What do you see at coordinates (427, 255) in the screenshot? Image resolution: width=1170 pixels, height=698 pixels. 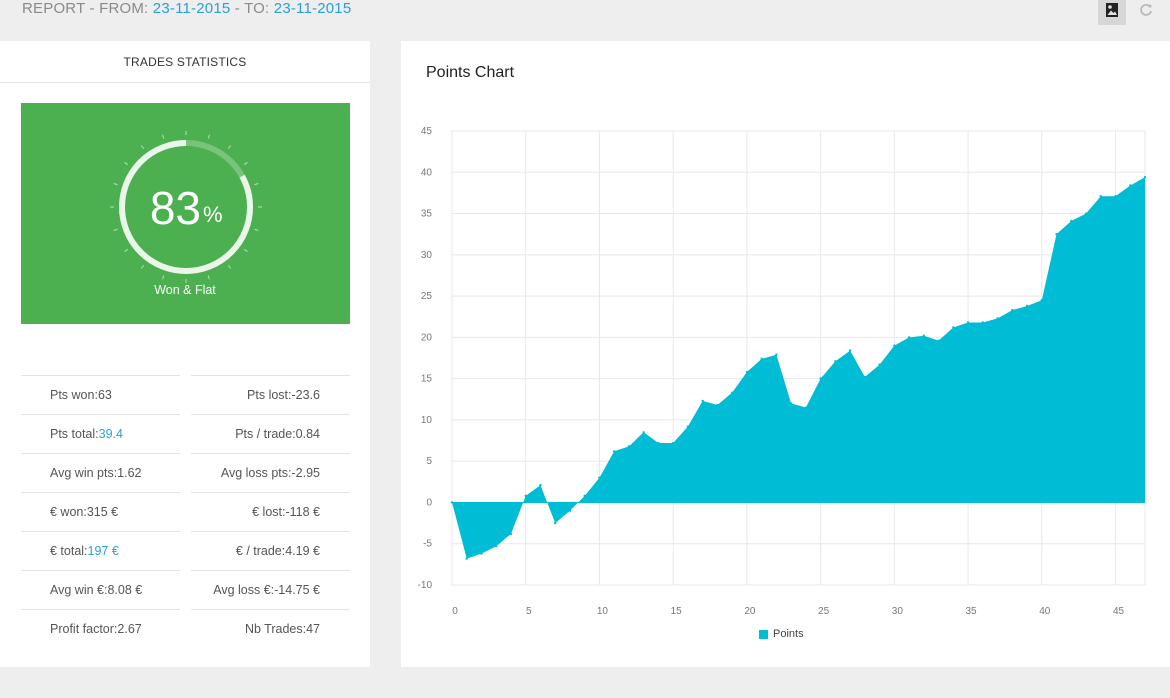 I see `y-tick-label: 30` at bounding box center [427, 255].